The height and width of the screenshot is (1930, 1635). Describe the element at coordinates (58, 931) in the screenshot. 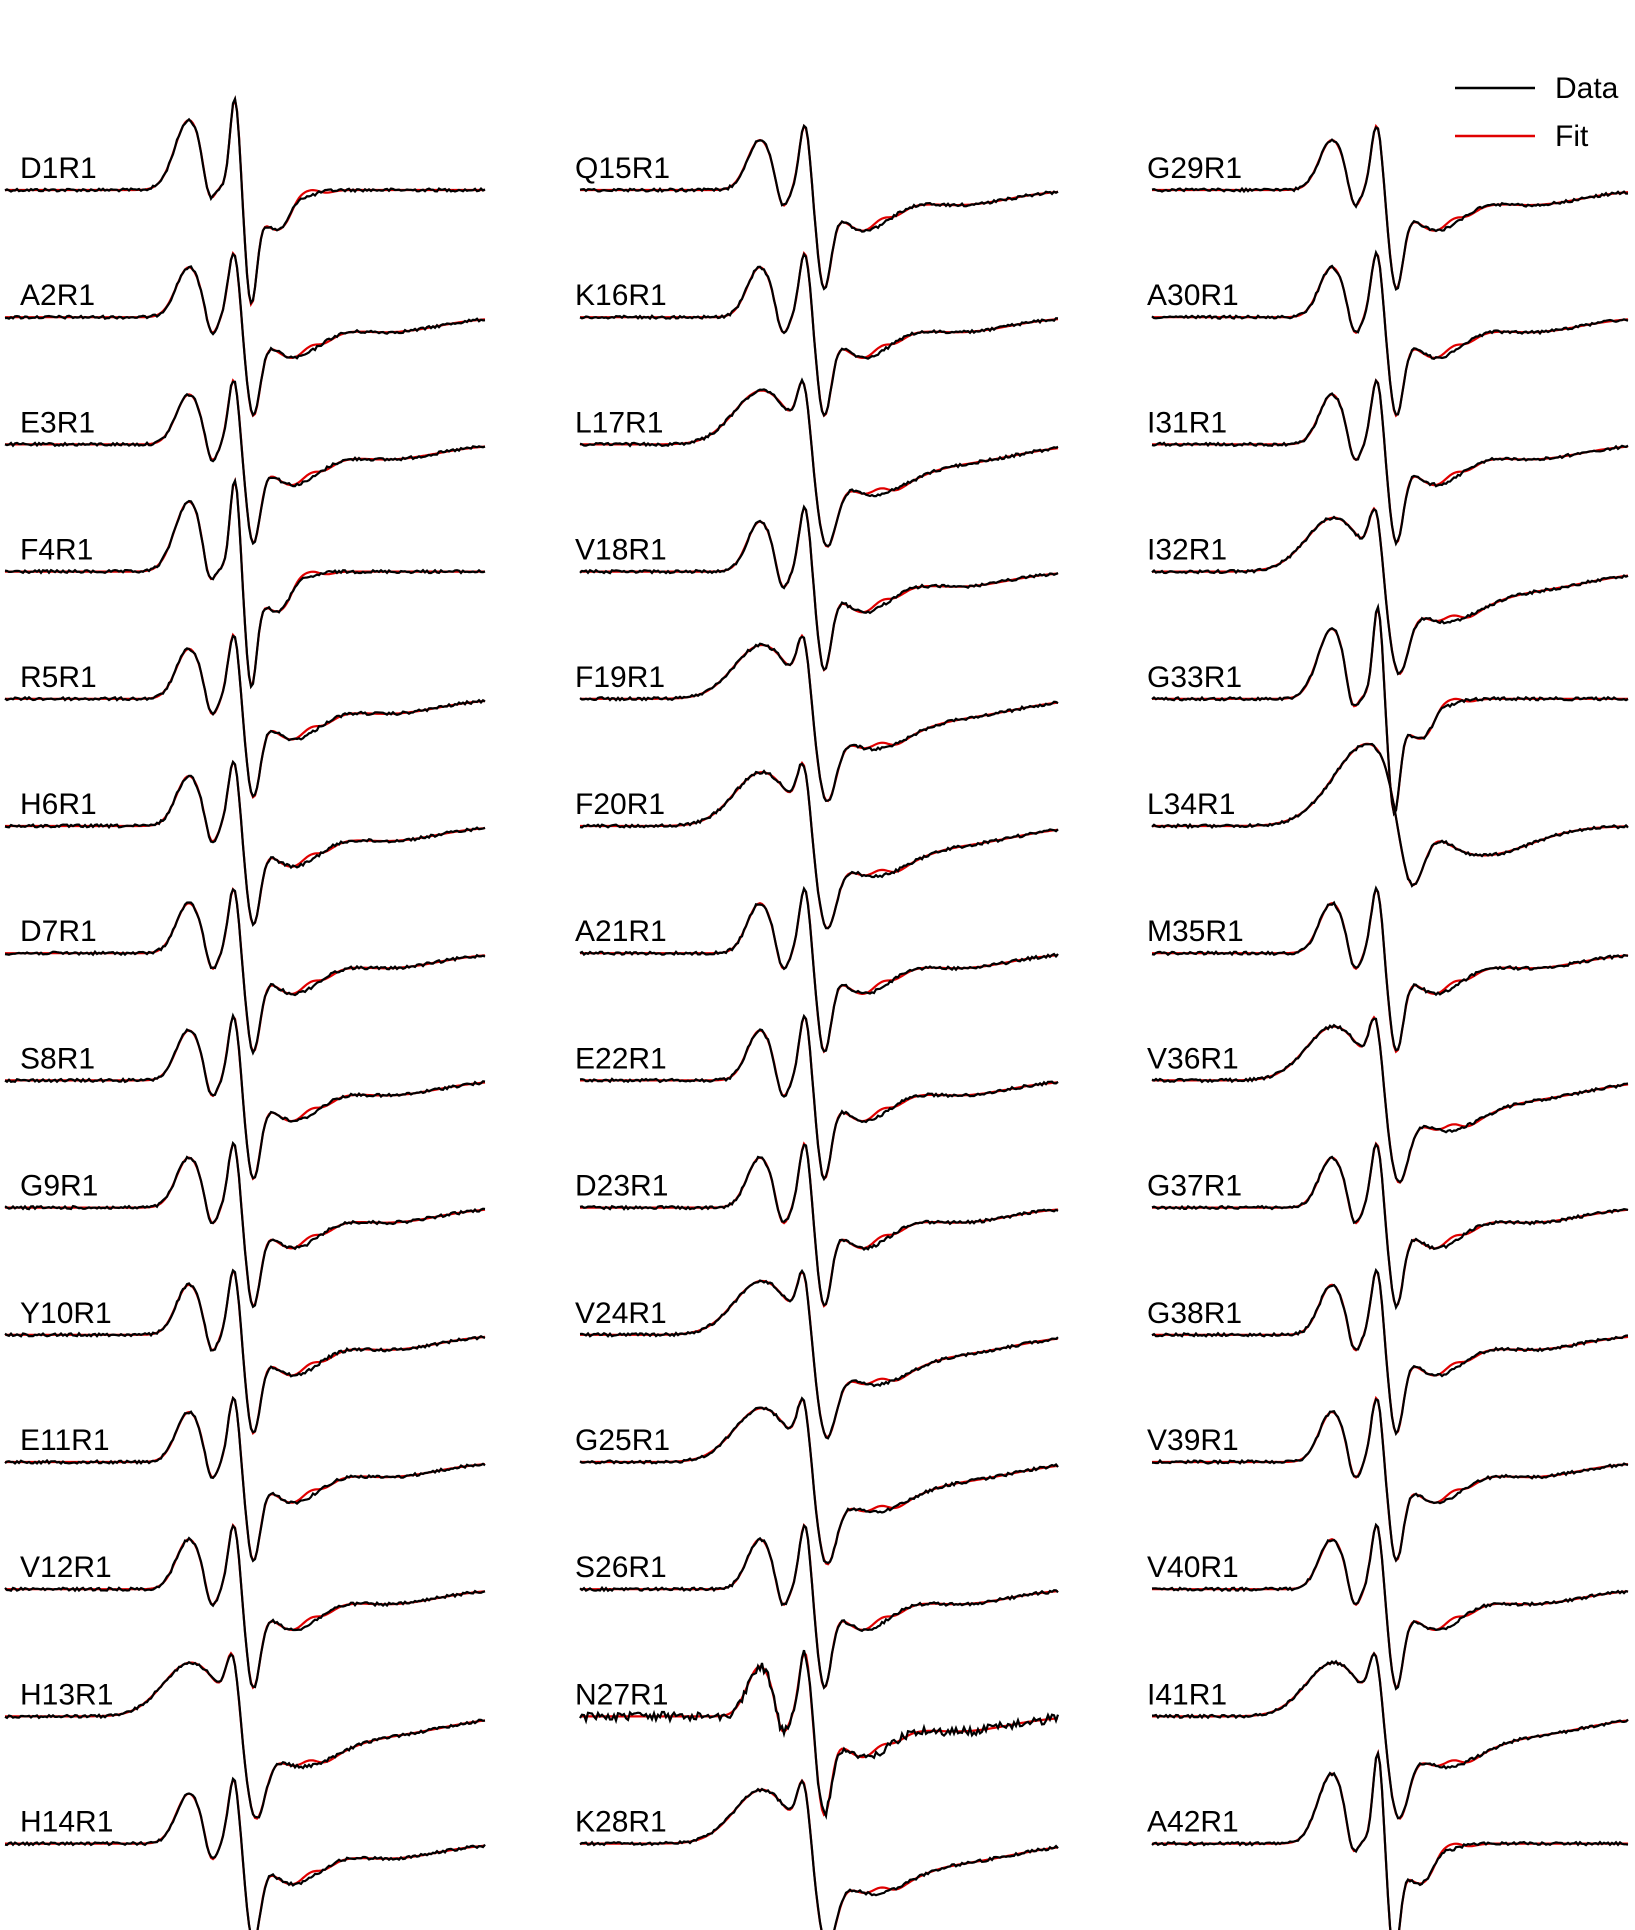

I see `spectrum-label: D7R1` at that location.